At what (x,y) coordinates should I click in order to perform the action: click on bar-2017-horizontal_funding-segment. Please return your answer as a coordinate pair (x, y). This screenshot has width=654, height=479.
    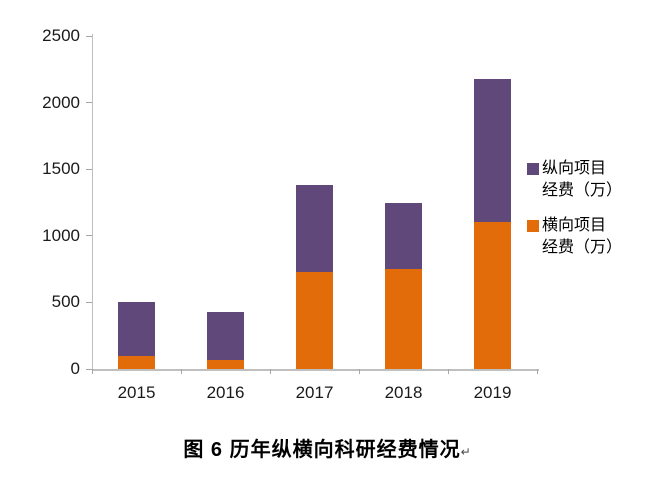
    Looking at the image, I should click on (314, 320).